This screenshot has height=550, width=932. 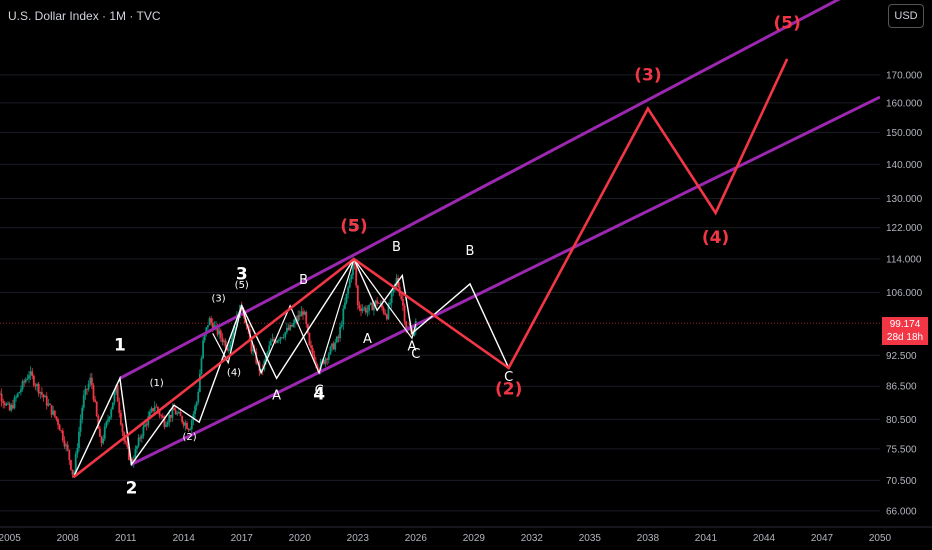 What do you see at coordinates (126, 538) in the screenshot?
I see `time-tick-label: 2011` at bounding box center [126, 538].